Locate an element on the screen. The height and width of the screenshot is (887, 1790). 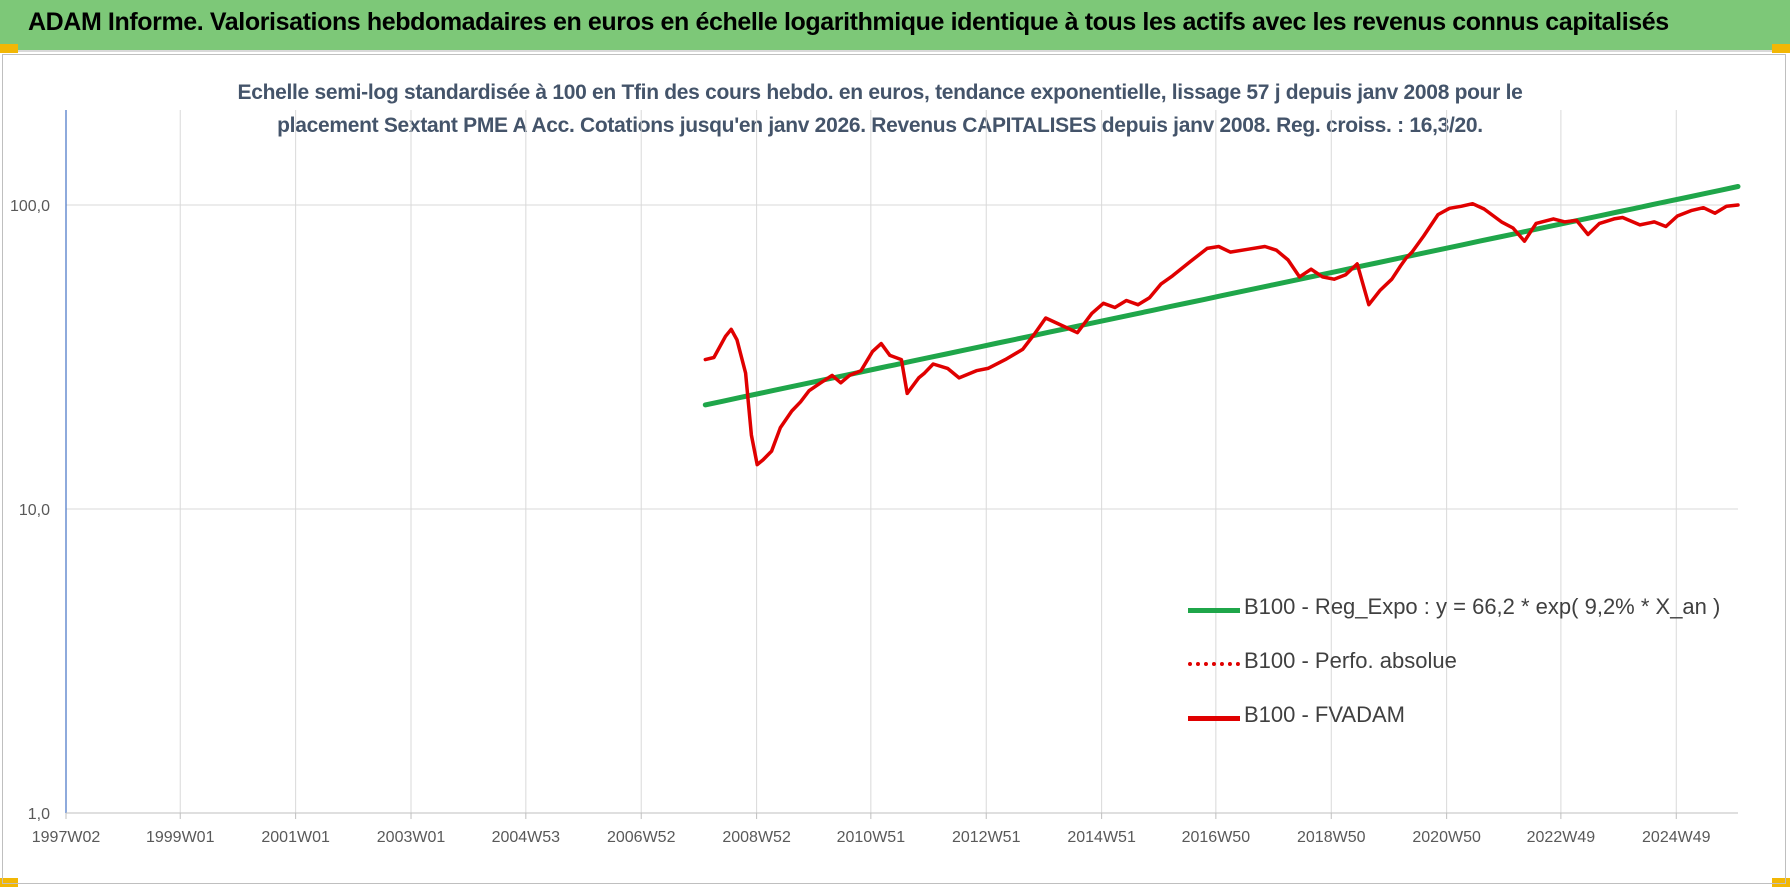
x-tick-label: 1997W02 is located at coordinates (66, 837).